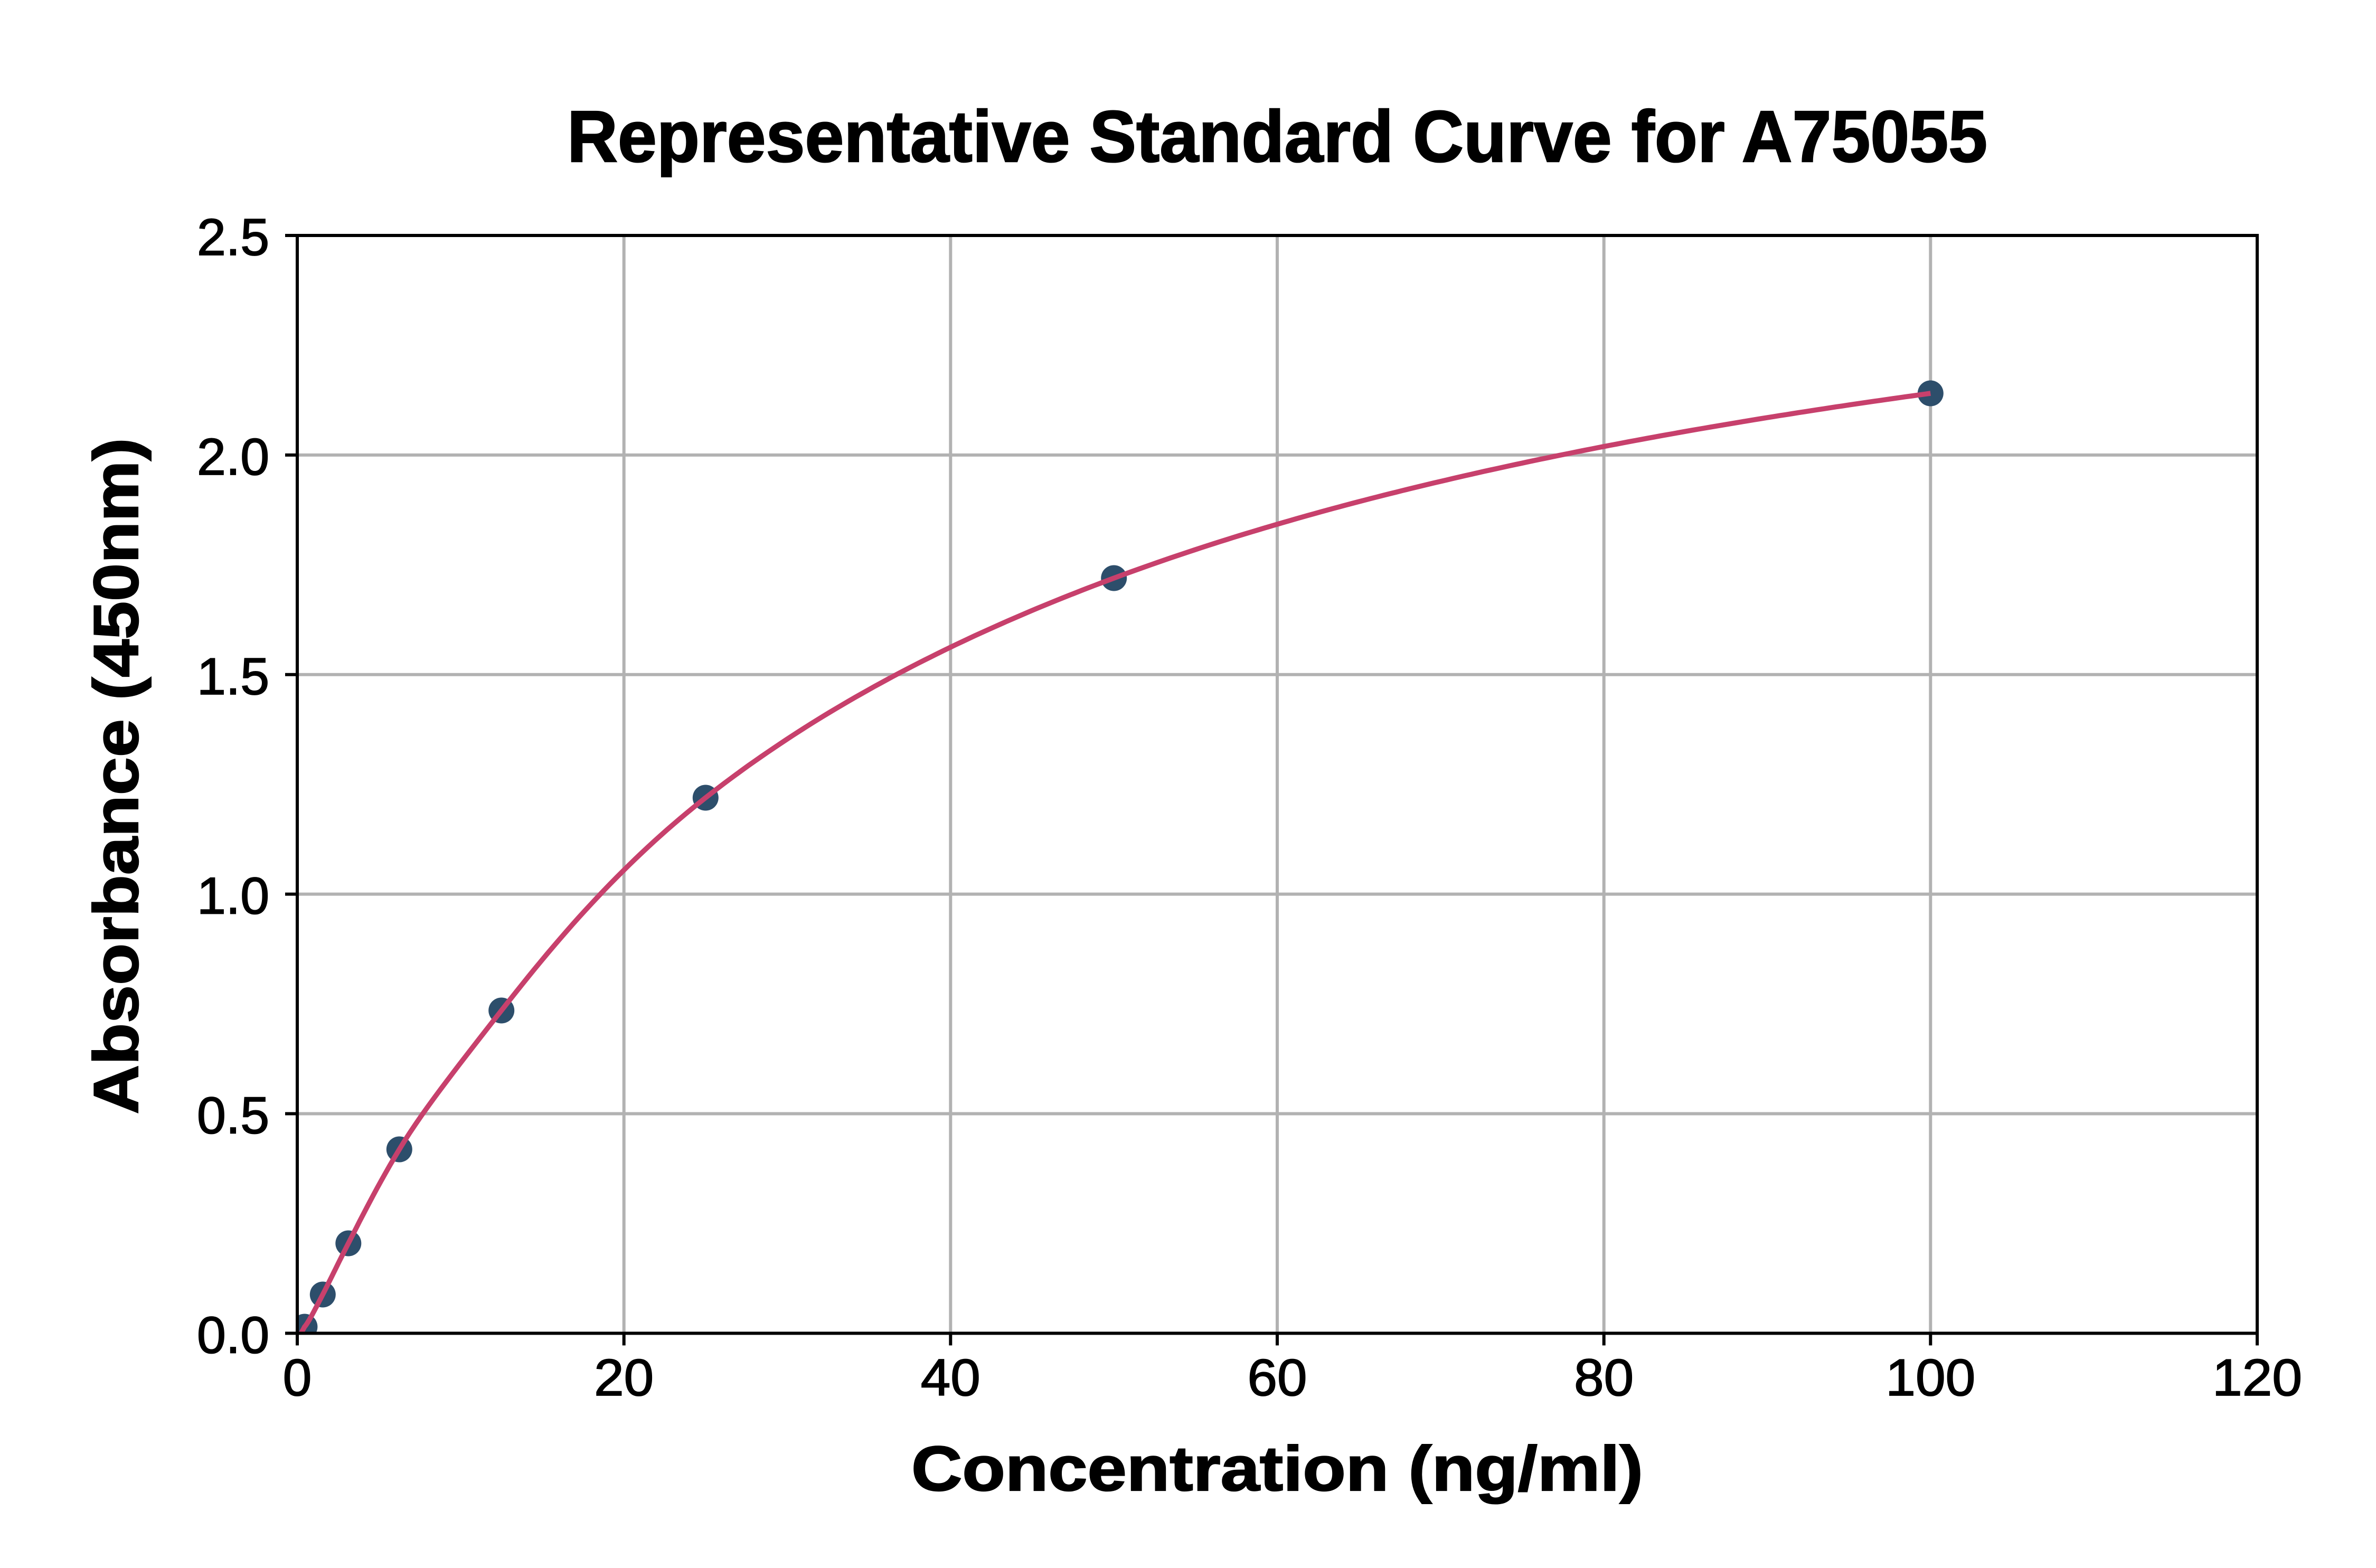 The image size is (2376, 1568). Describe the element at coordinates (951, 1377) in the screenshot. I see `svg-text: 40` at that location.